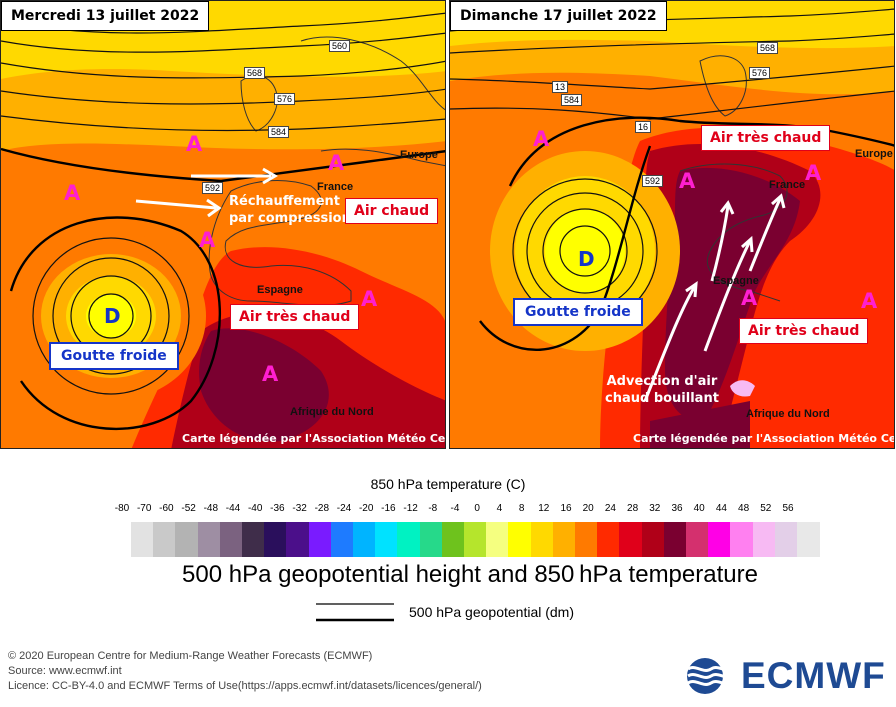 This screenshot has width=896, height=707. Describe the element at coordinates (744, 508) in the screenshot. I see `legend-tick-label: 48` at that location.